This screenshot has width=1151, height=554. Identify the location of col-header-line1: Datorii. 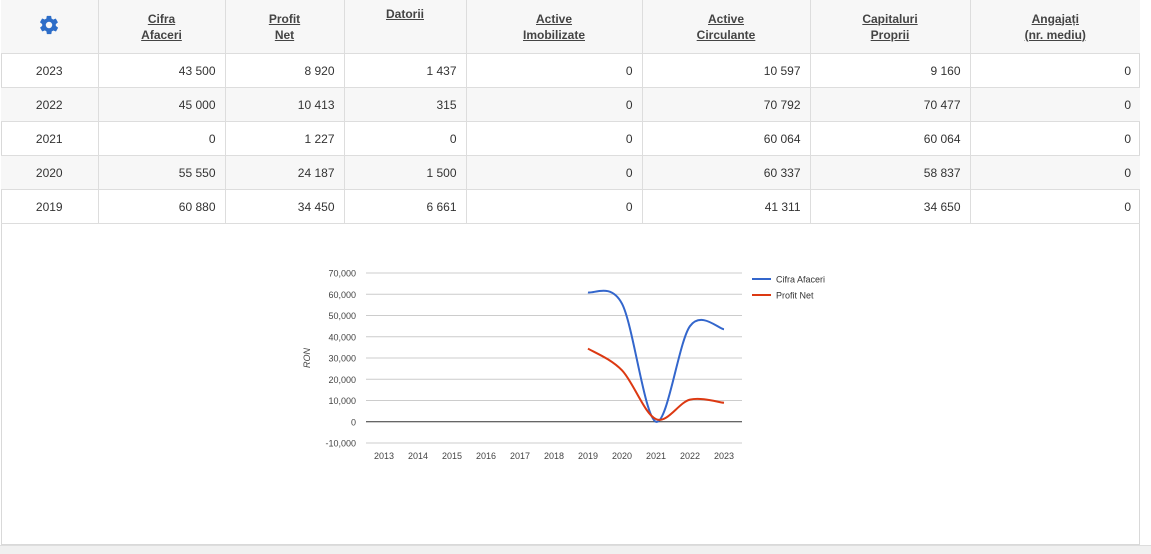
(404, 14).